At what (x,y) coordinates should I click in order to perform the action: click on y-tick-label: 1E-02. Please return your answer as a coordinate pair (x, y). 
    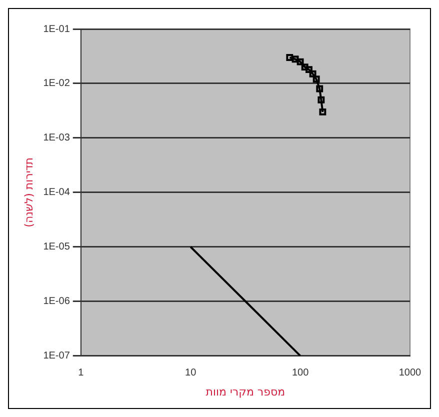
    Looking at the image, I should click on (56, 84).